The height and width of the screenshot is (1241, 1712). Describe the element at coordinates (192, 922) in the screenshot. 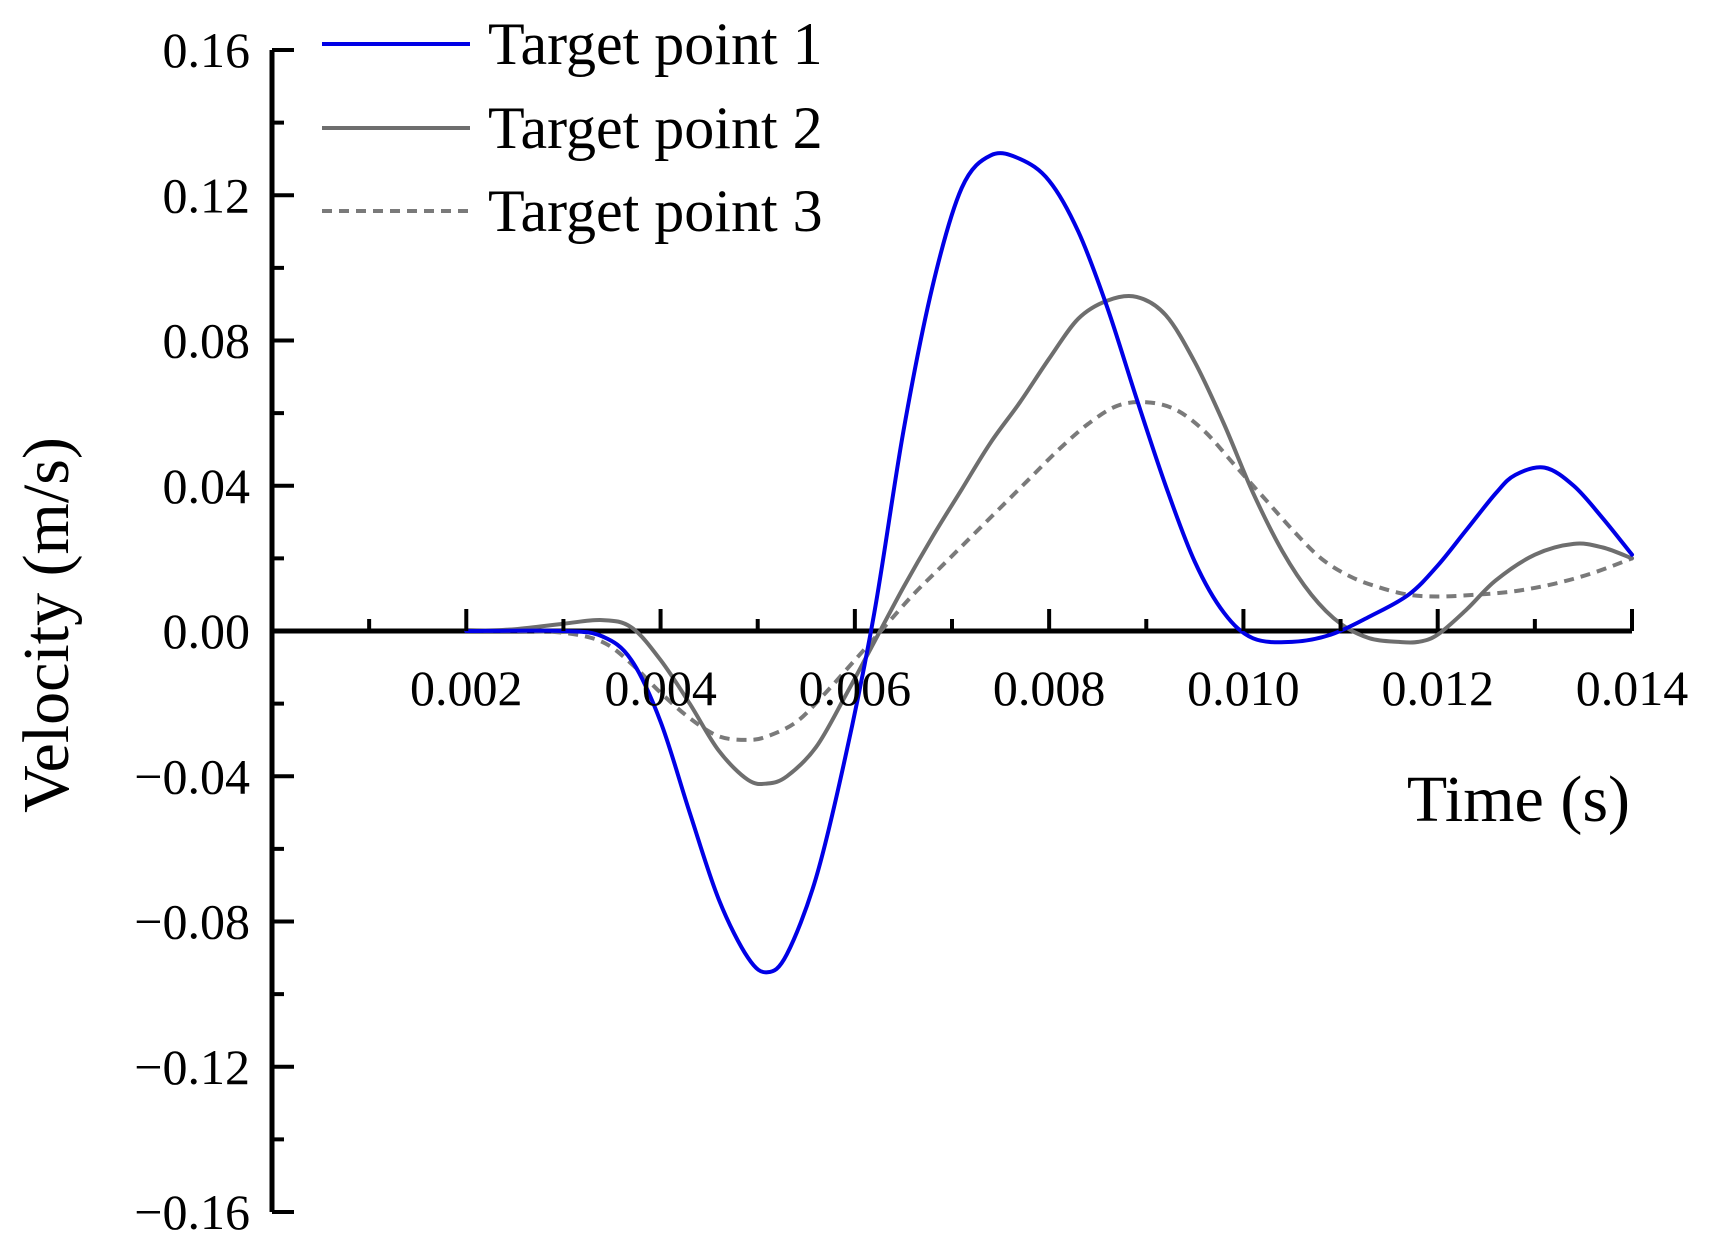

I see `y-tick-label: −0.08` at that location.